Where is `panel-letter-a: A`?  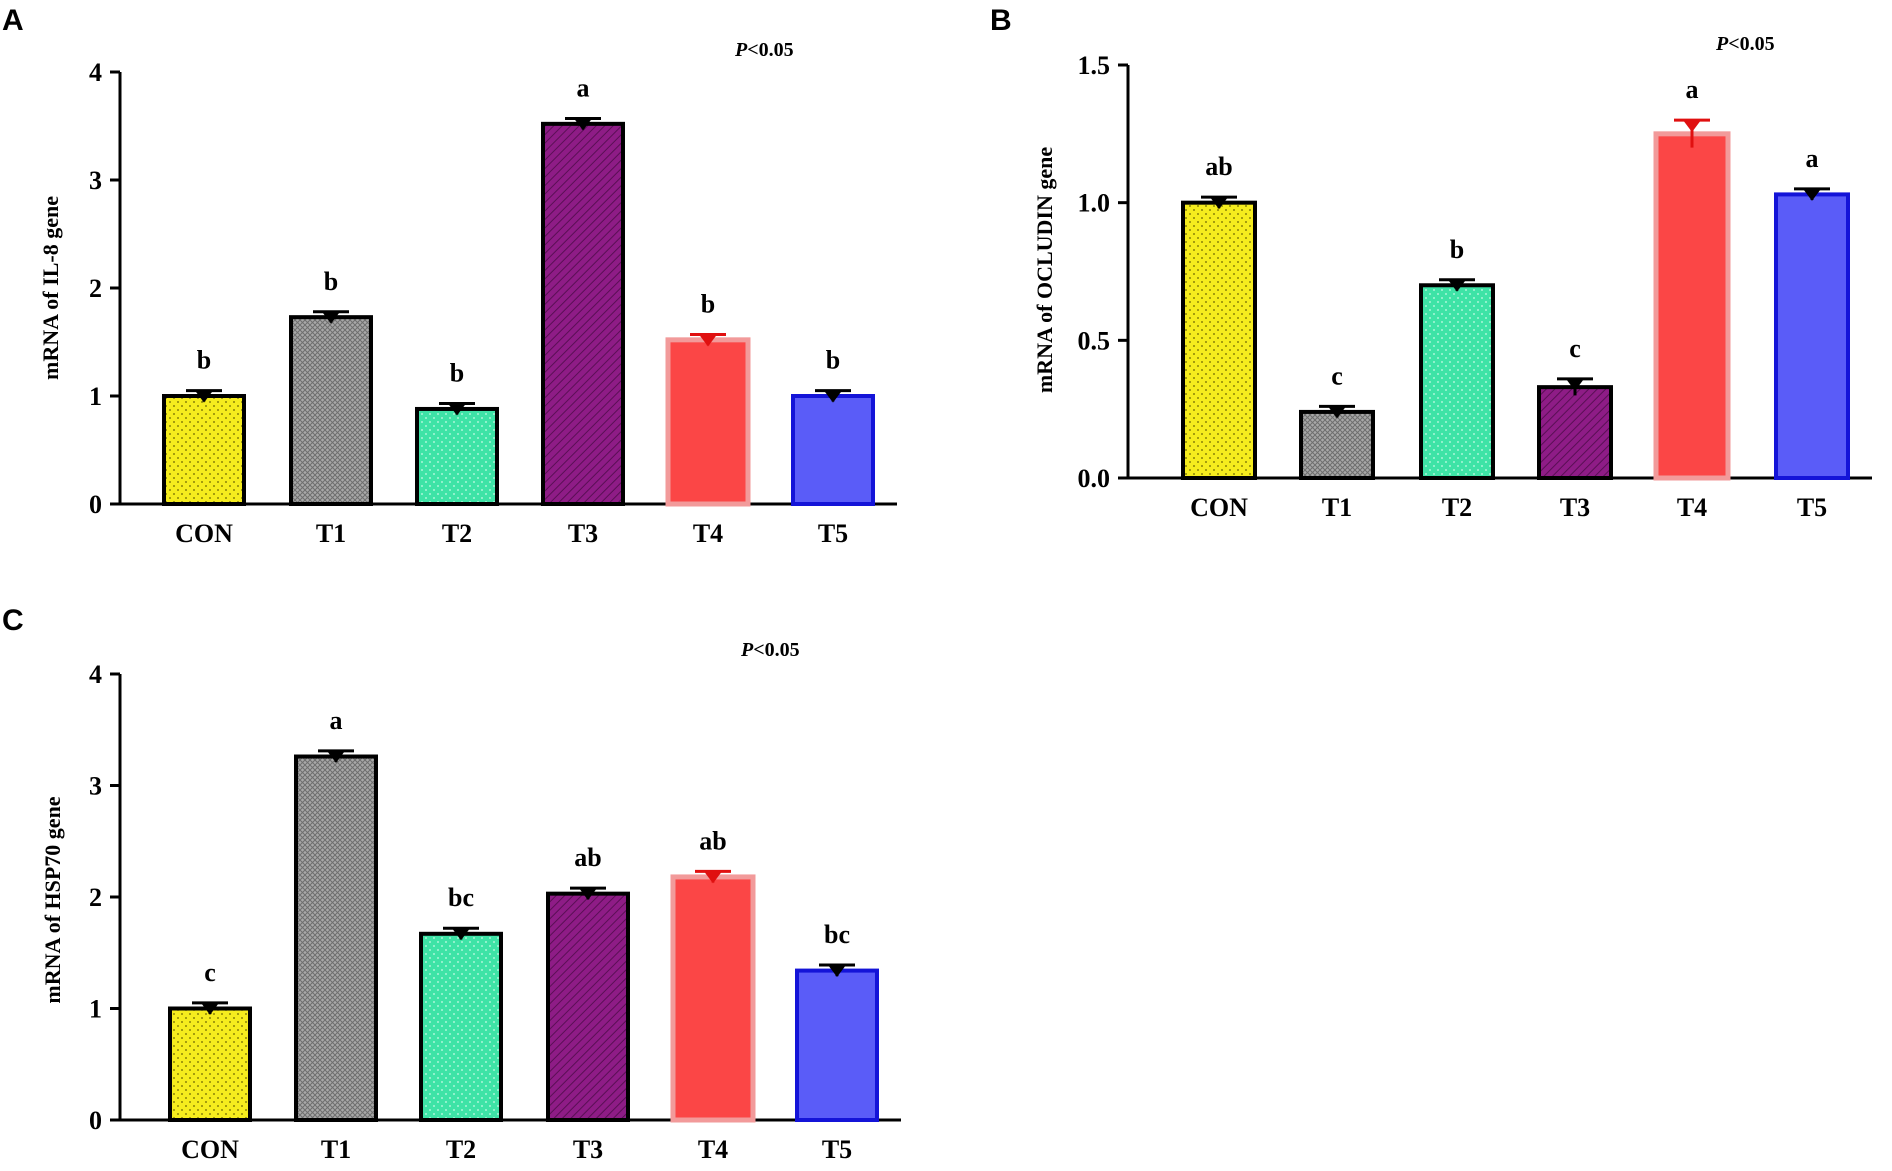
panel-letter-a: A is located at coordinates (13, 20).